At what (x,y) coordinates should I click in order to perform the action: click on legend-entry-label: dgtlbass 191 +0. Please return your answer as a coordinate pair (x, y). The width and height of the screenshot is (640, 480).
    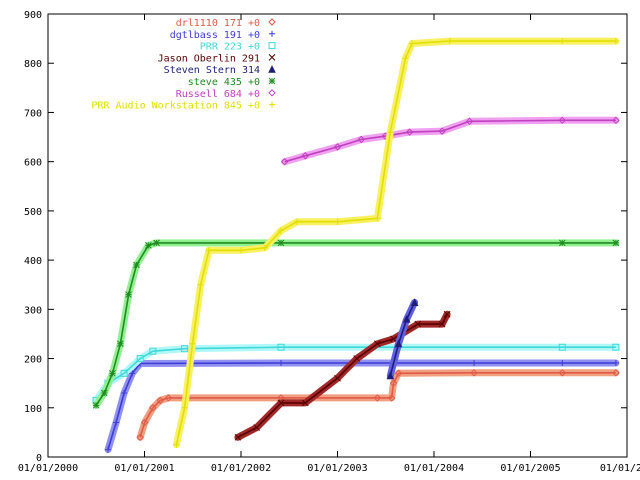
    Looking at the image, I should click on (215, 35).